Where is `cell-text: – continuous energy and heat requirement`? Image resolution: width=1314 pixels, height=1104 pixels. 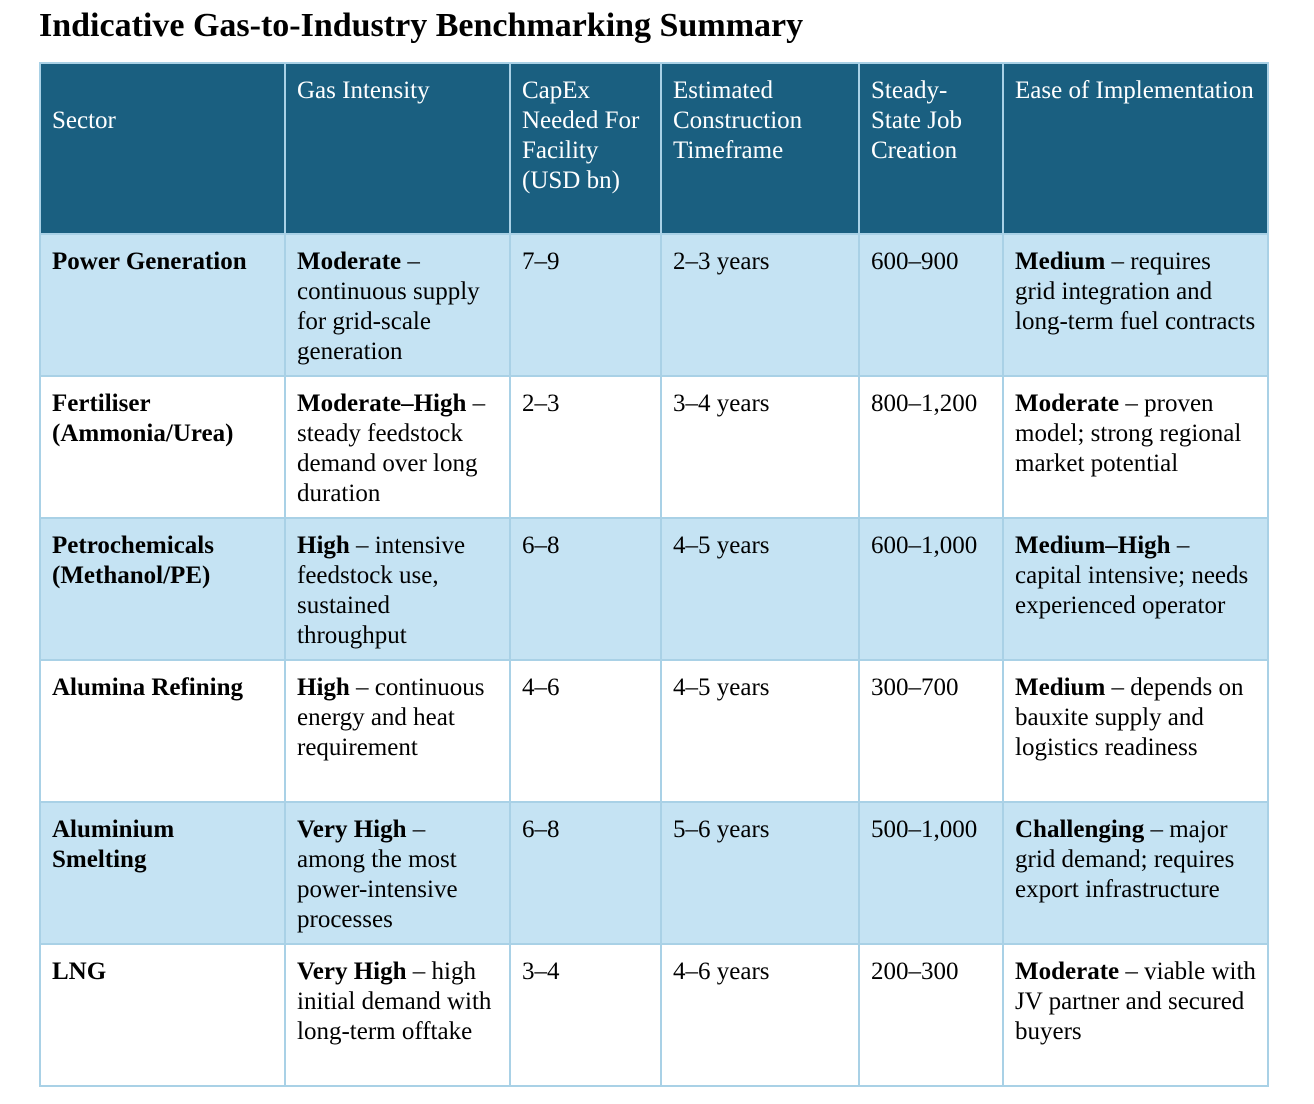 cell-text: – continuous energy and heat requirement is located at coordinates (391, 717).